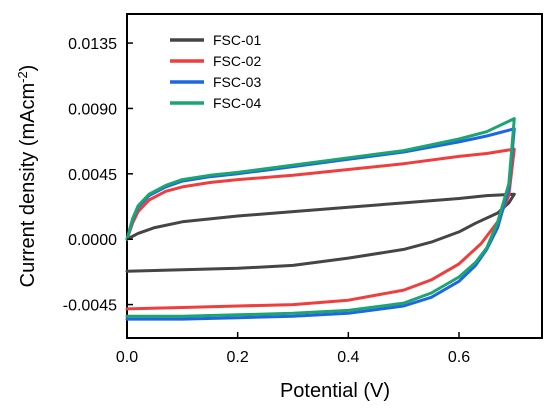 Image resolution: width=550 pixels, height=413 pixels. Describe the element at coordinates (237, 103) in the screenshot. I see `legend-label-fsc-04: FSC-04` at that location.